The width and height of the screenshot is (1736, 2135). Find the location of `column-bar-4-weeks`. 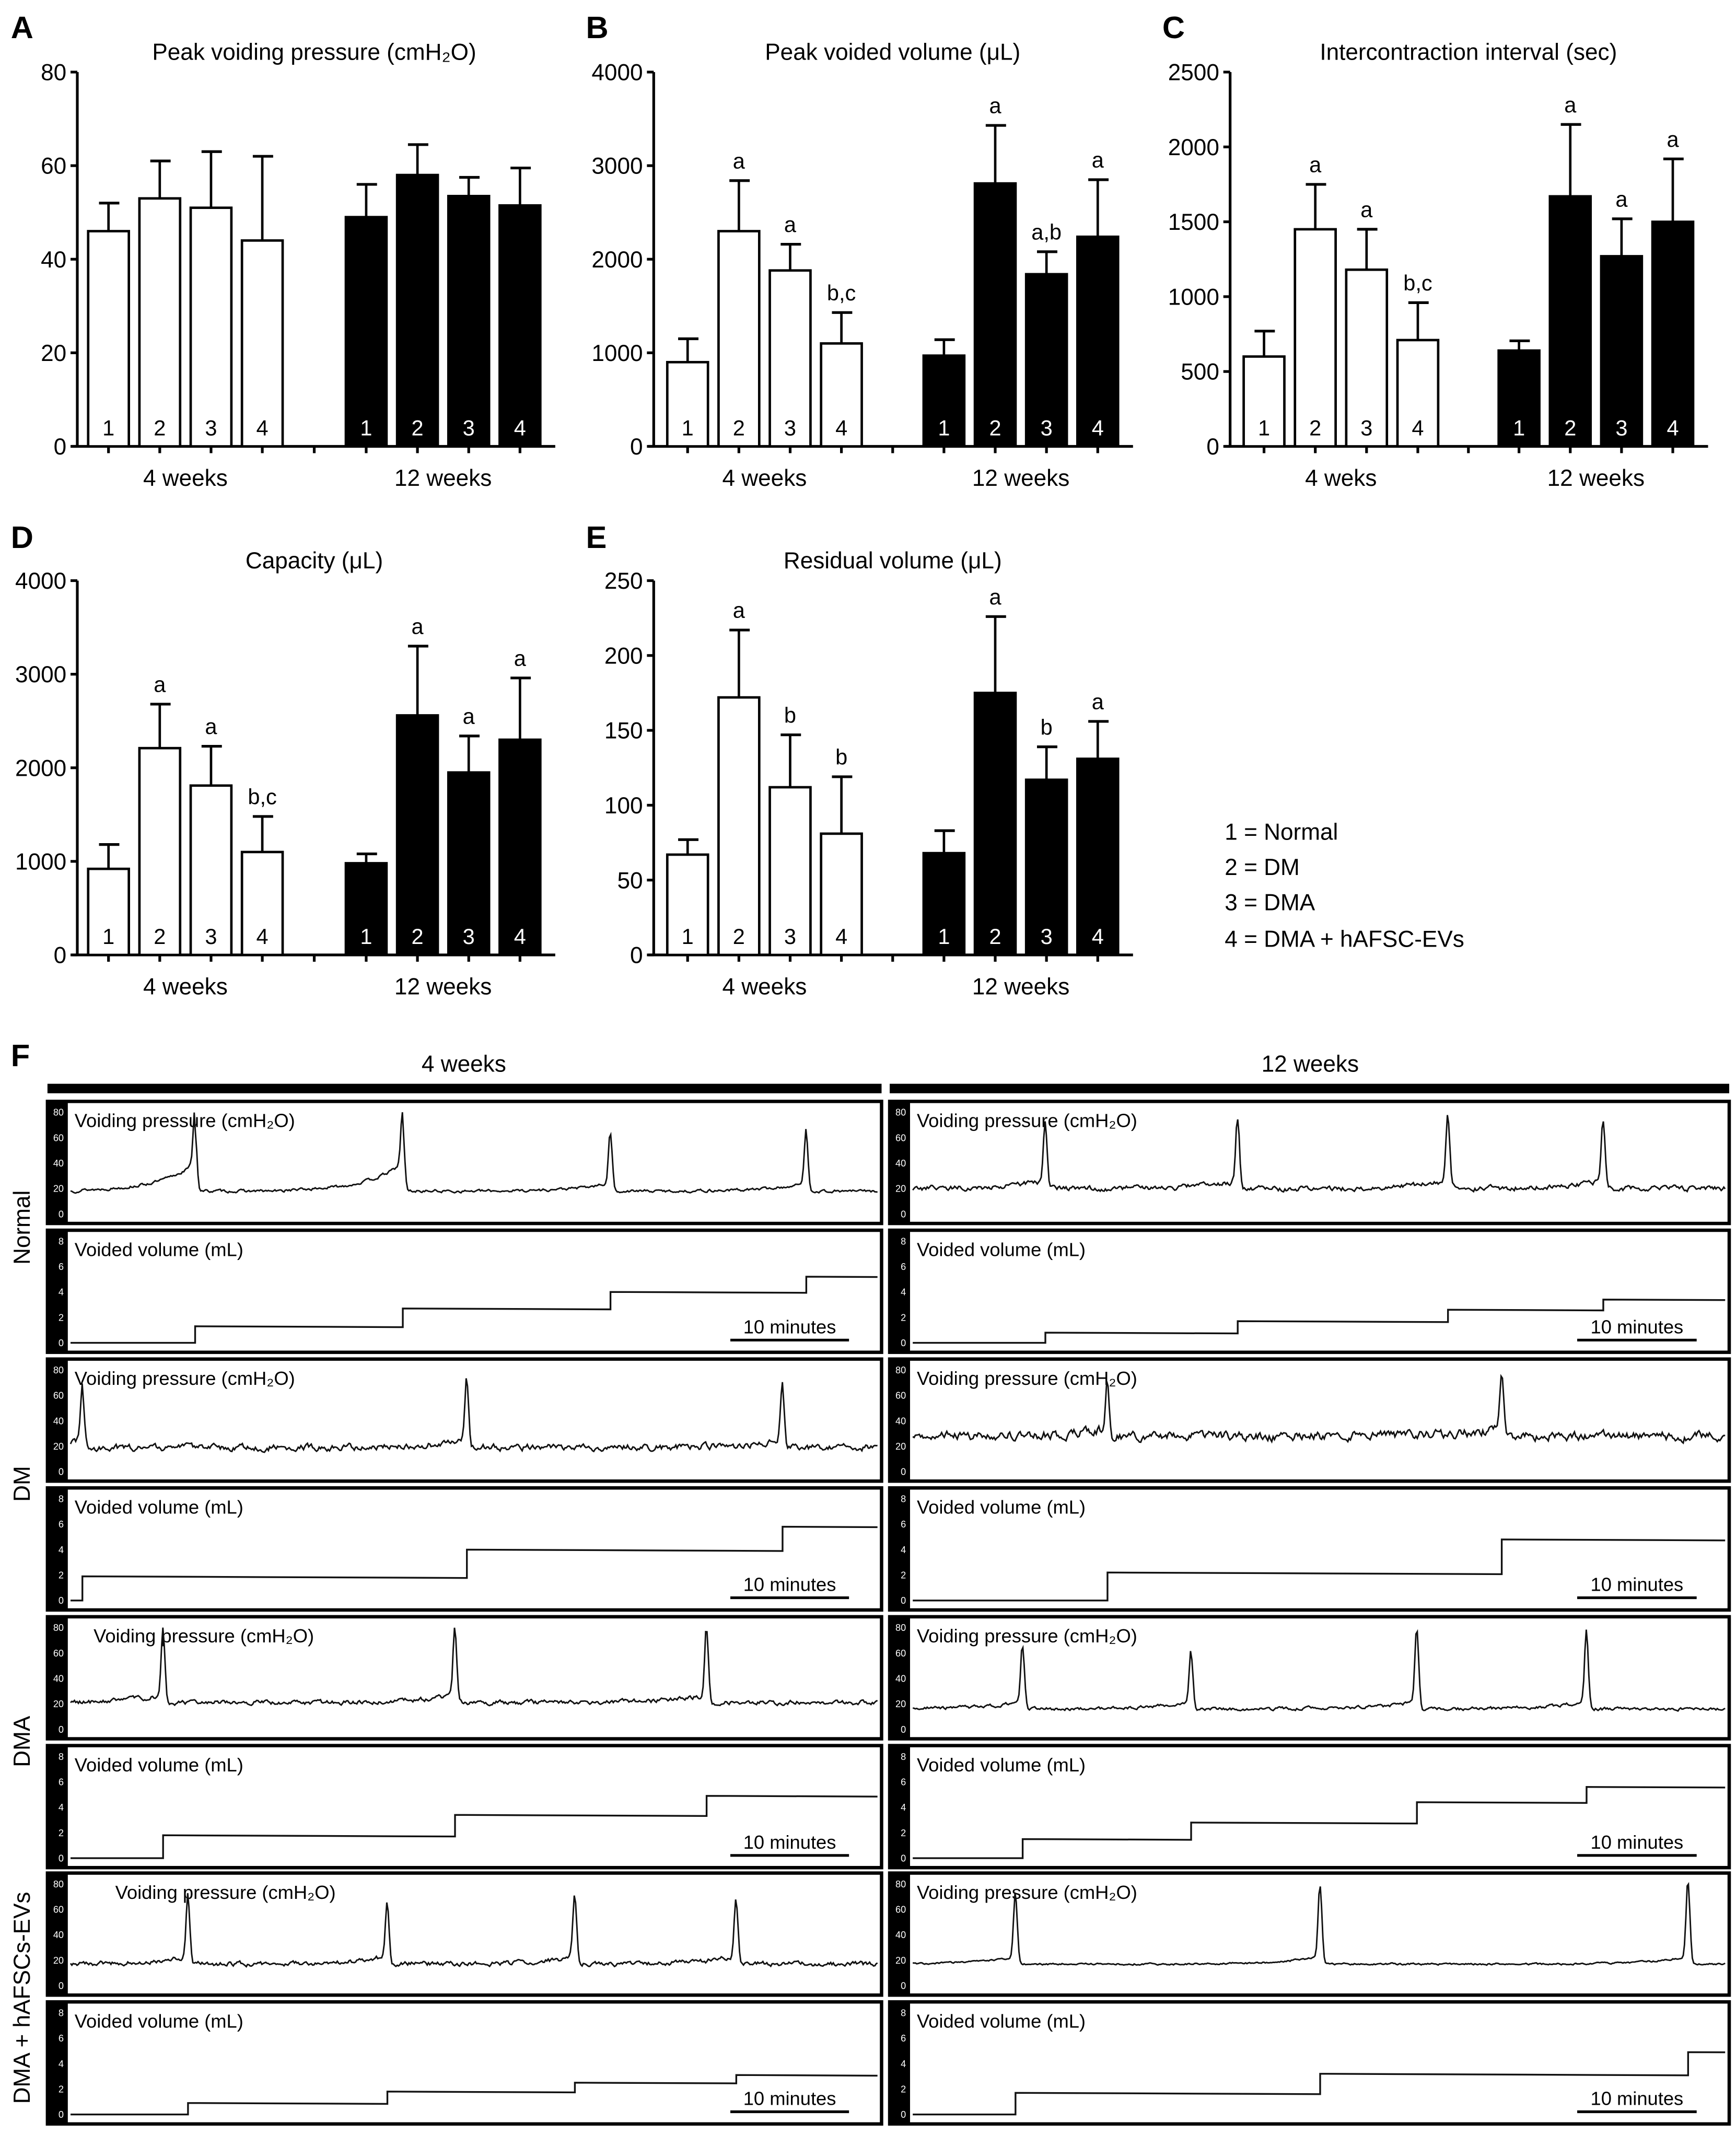

column-bar-4-weeks is located at coordinates (464, 1088).